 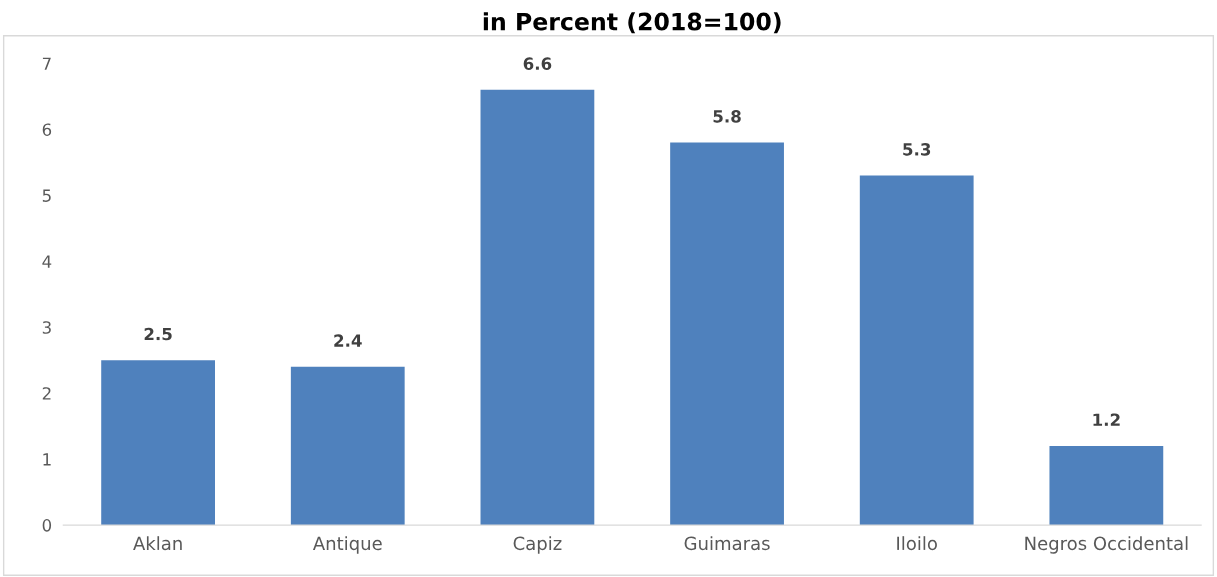 I want to click on y-tick-label: 7, so click(x=46, y=63).